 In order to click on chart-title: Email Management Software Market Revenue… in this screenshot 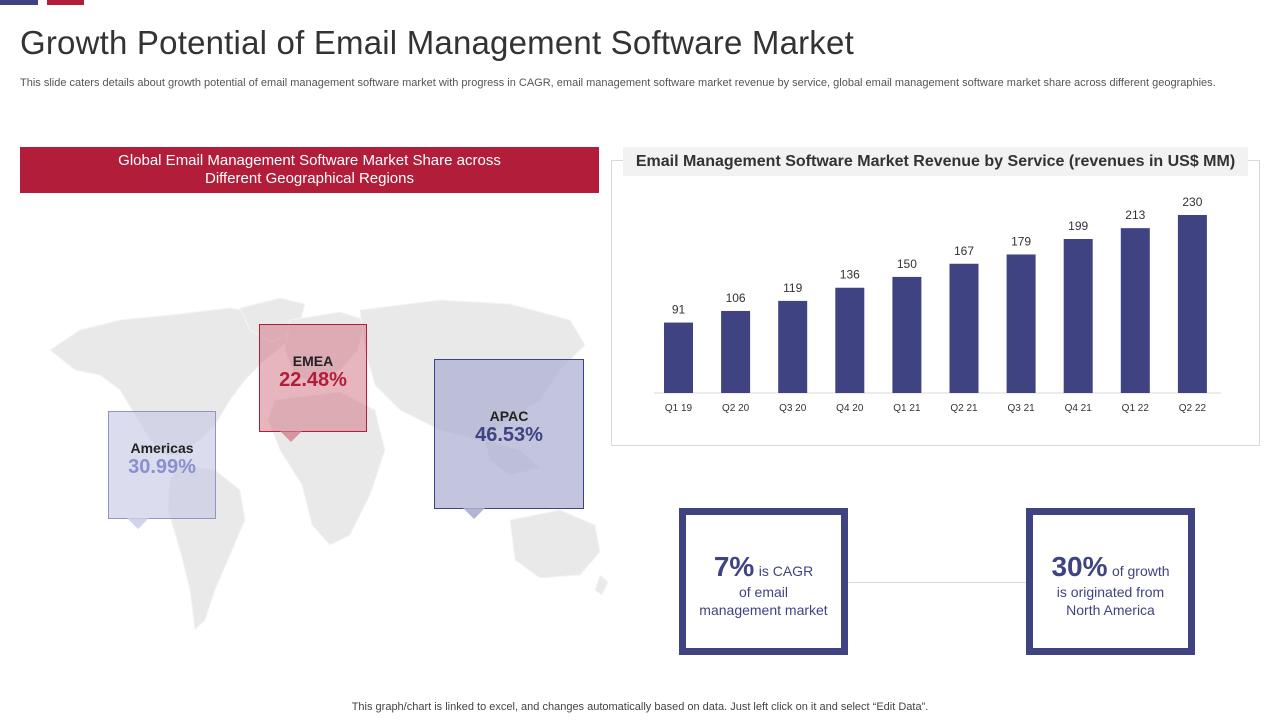, I will do `click(935, 161)`.